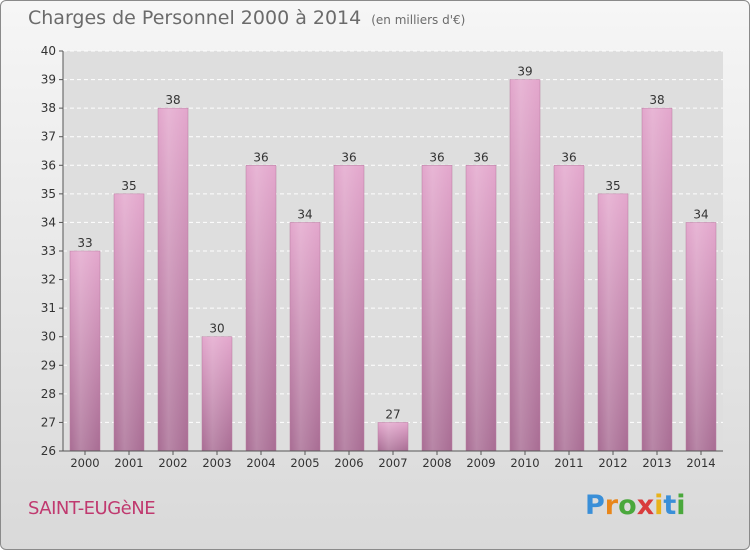 The width and height of the screenshot is (750, 550). What do you see at coordinates (392, 414) in the screenshot?
I see `data-label: 27` at bounding box center [392, 414].